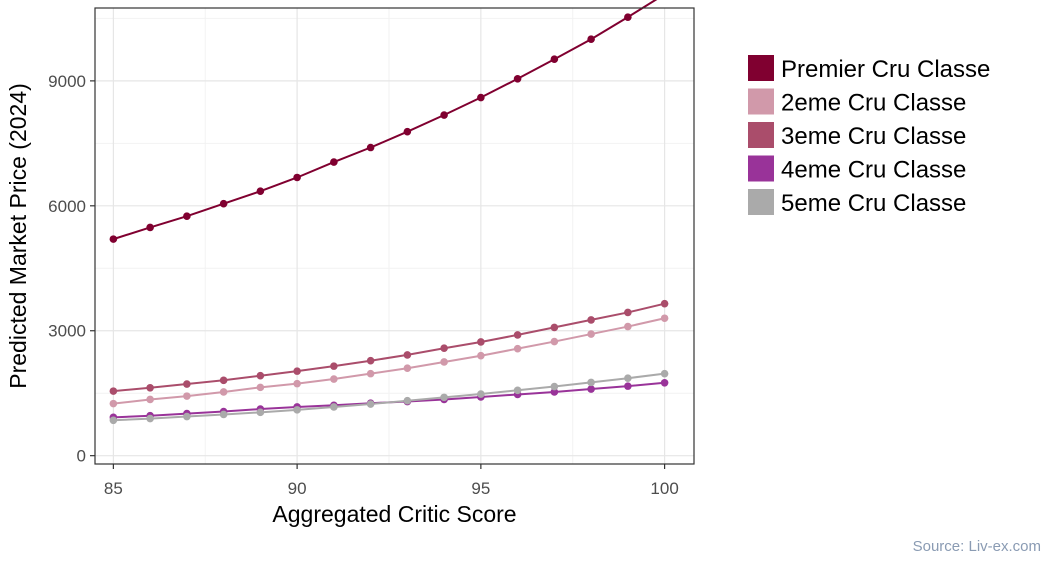 This screenshot has width=1049, height=565. What do you see at coordinates (873, 136) in the screenshot?
I see `legend-label: 3eme Cru Classe` at bounding box center [873, 136].